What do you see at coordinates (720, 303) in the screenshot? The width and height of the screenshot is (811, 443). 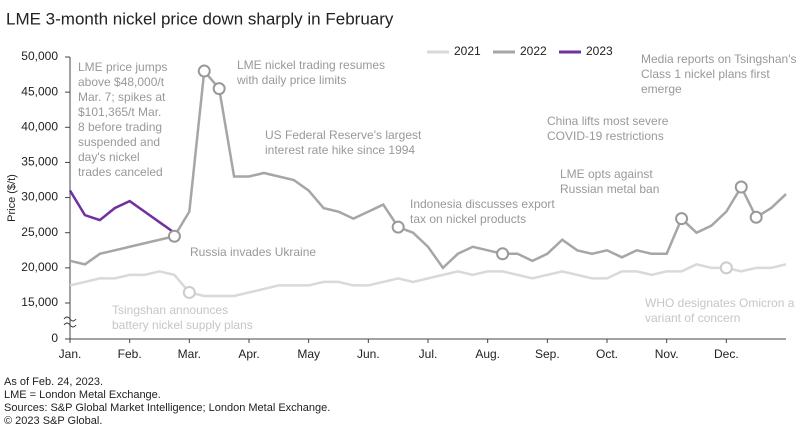 I see `annotation: WHO designates Omicron a` at bounding box center [720, 303].